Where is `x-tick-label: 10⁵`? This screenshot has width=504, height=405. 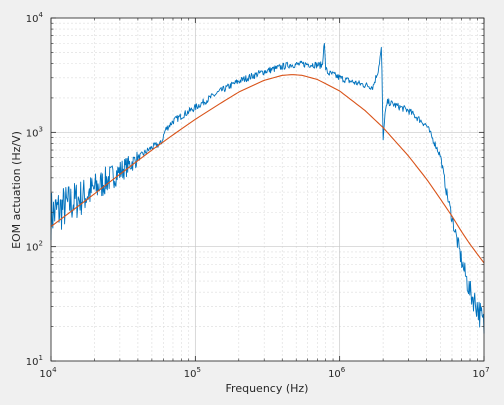 x-tick-label: 10⁵ is located at coordinates (192, 373).